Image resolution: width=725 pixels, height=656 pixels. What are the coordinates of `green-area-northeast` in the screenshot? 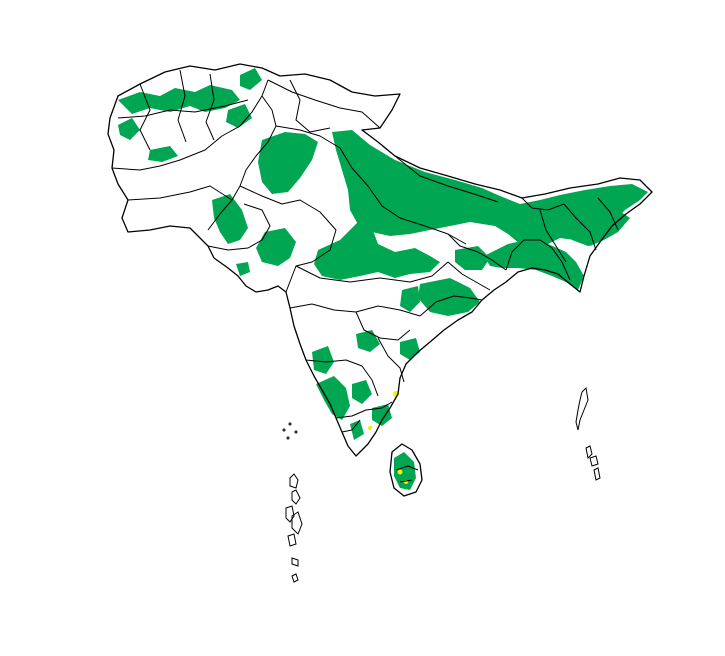 It's located at (595, 226).